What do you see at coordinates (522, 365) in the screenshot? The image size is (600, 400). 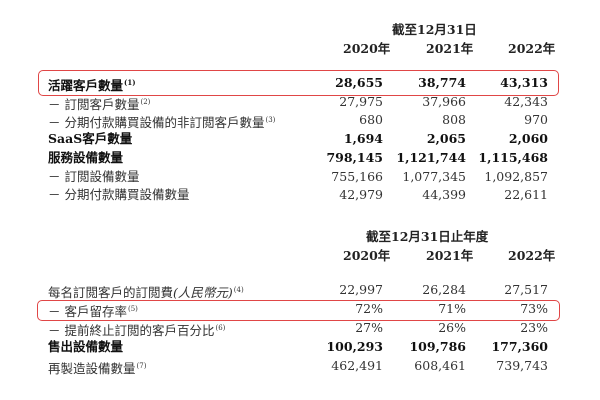 I see `value-cell-2022: 739,743` at bounding box center [522, 365].